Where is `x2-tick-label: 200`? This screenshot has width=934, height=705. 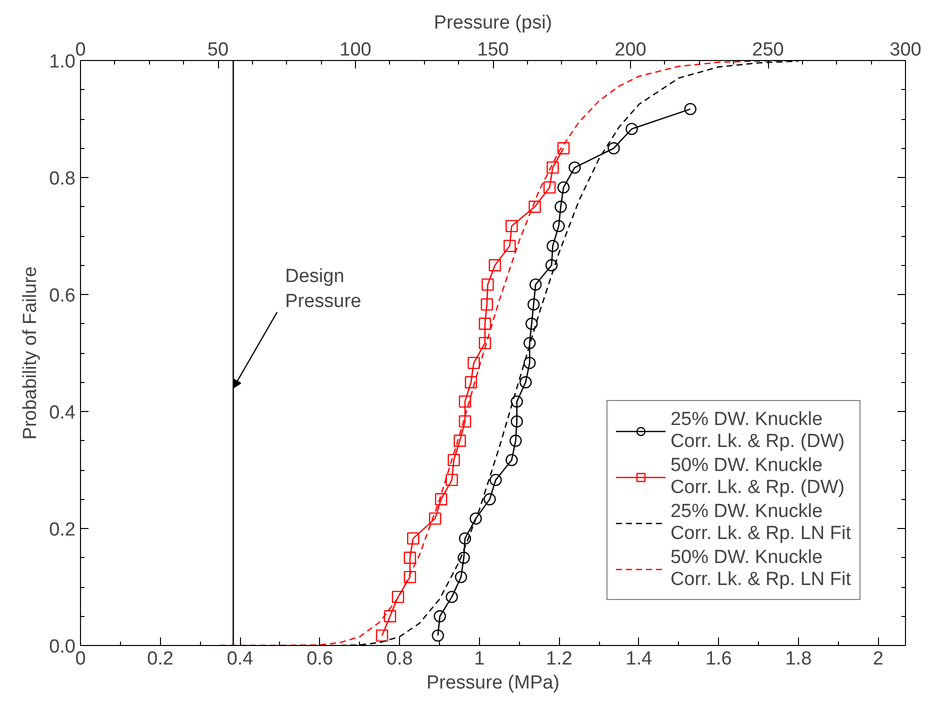 x2-tick-label: 200 is located at coordinates (630, 50).